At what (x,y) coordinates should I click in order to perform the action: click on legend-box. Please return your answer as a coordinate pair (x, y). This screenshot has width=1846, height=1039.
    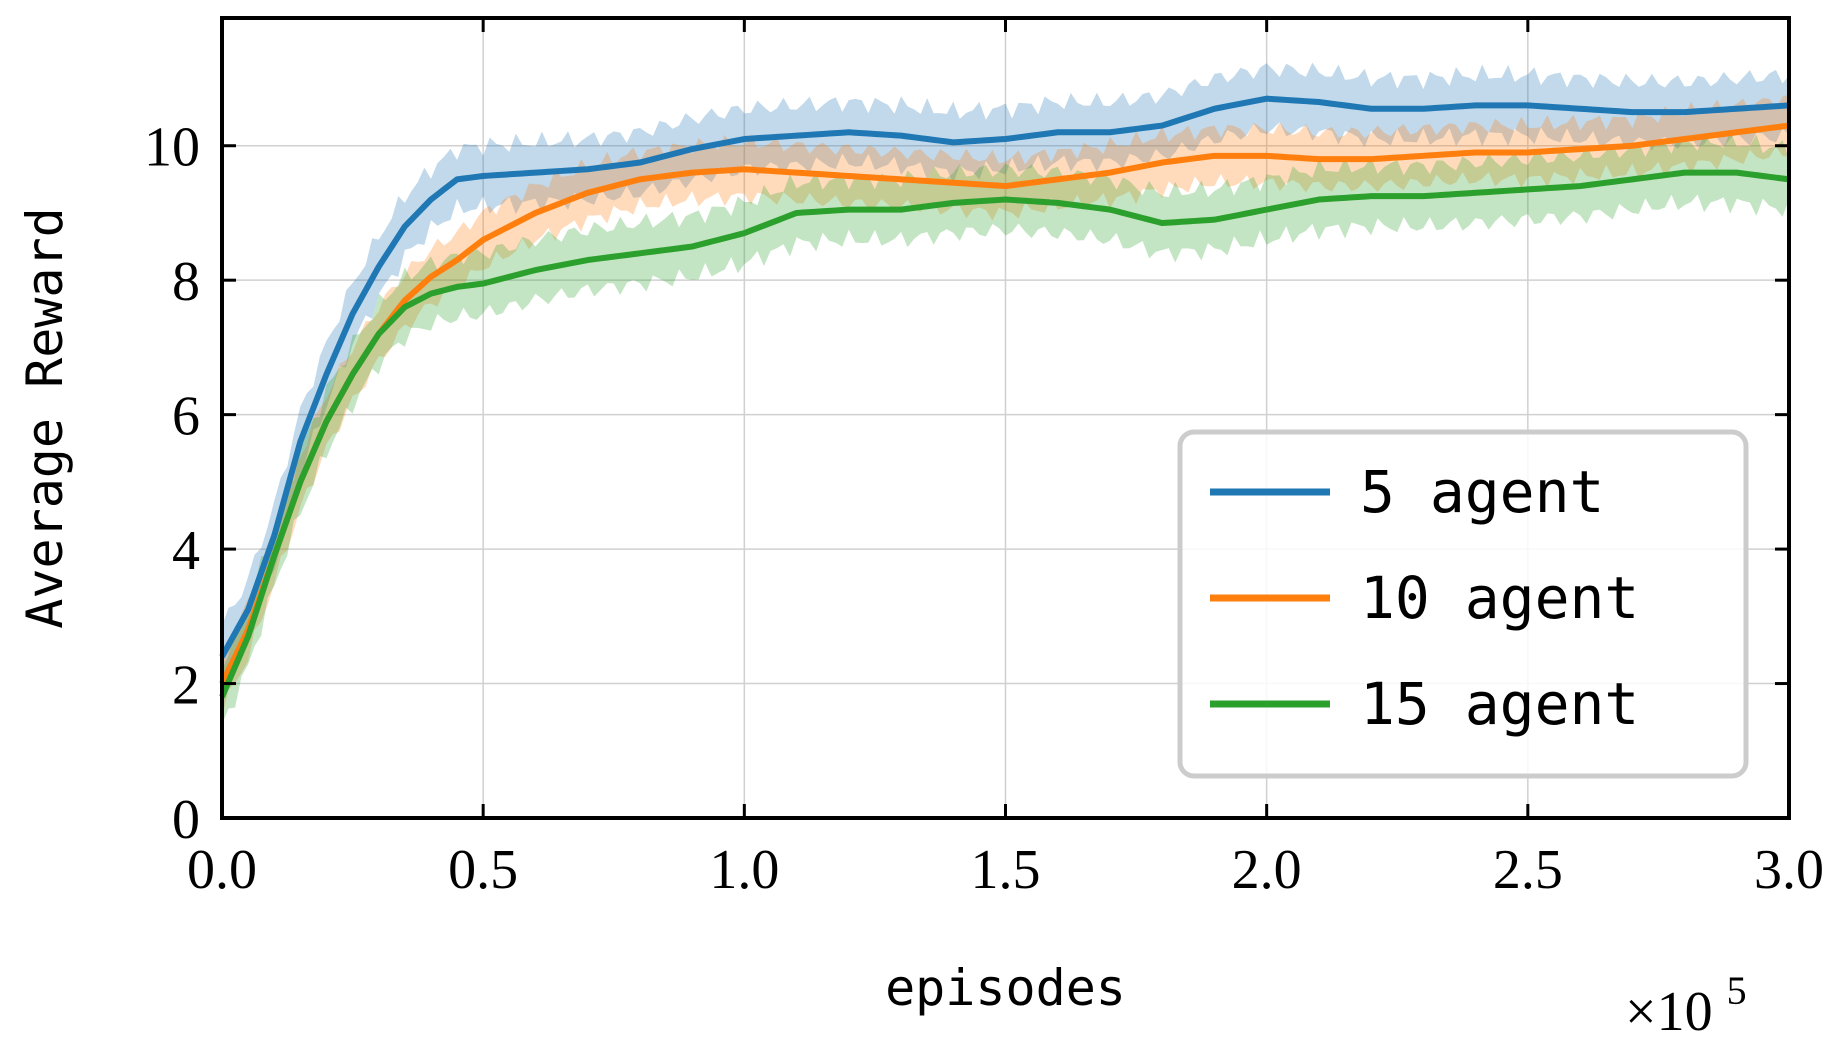
    Looking at the image, I should click on (1463, 604).